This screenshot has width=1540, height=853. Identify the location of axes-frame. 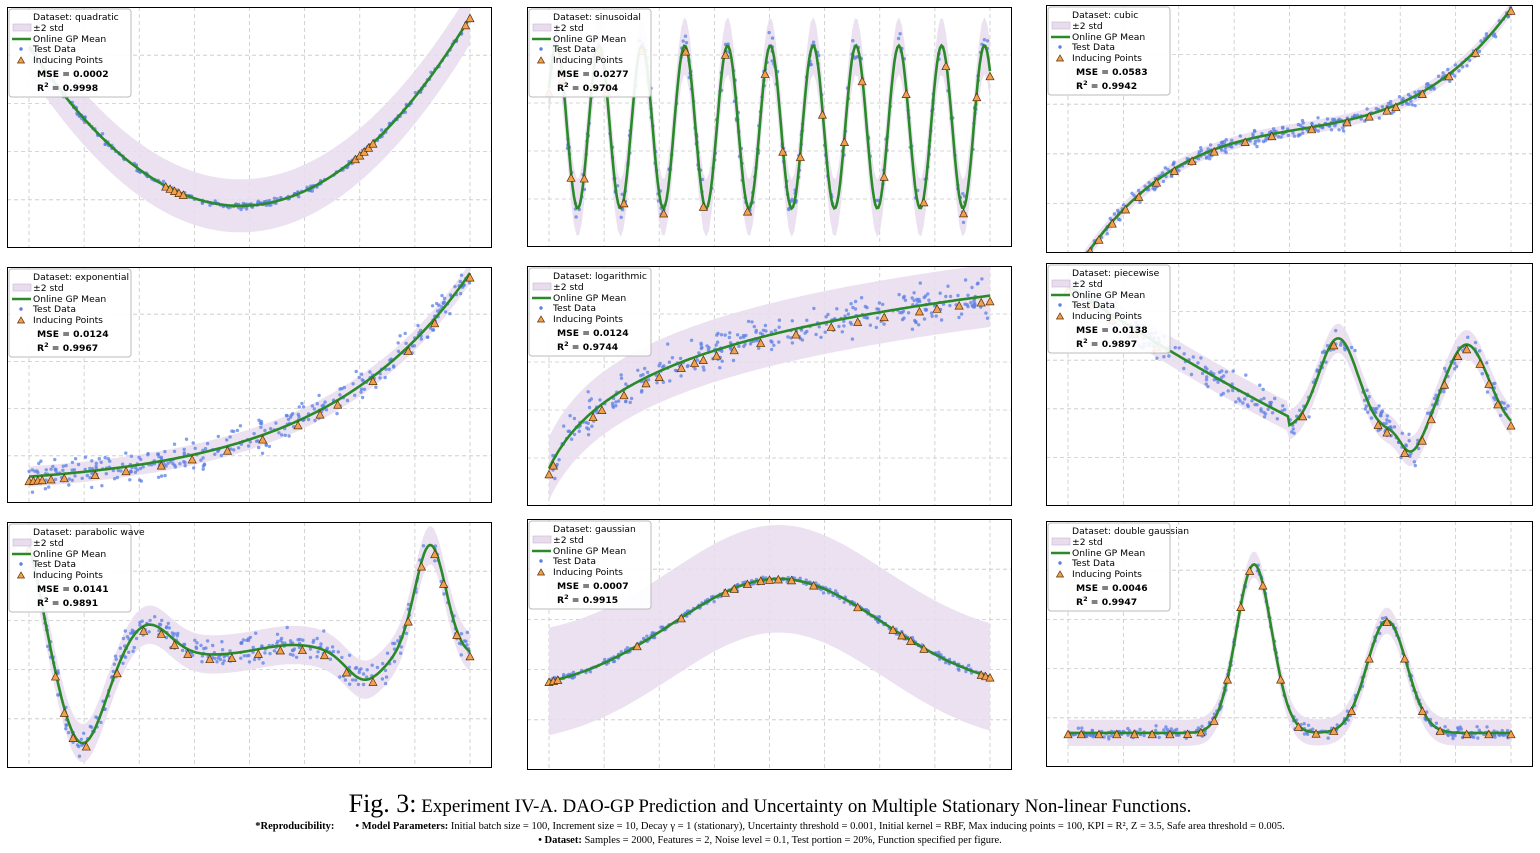
(249, 127).